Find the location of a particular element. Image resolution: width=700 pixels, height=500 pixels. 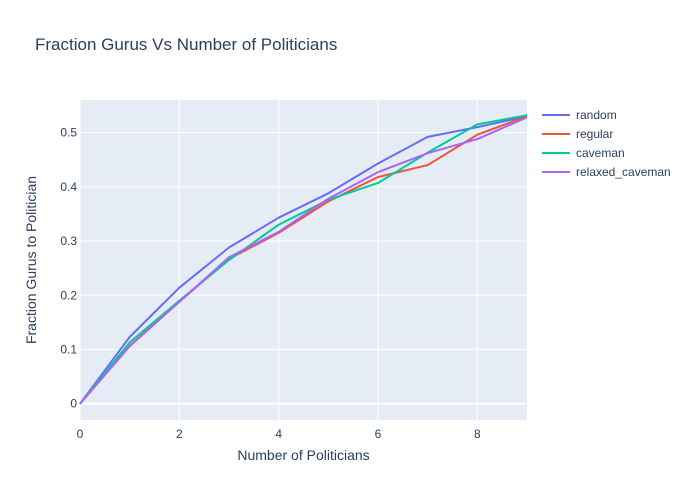

legend-item-regular: regular is located at coordinates (594, 134).